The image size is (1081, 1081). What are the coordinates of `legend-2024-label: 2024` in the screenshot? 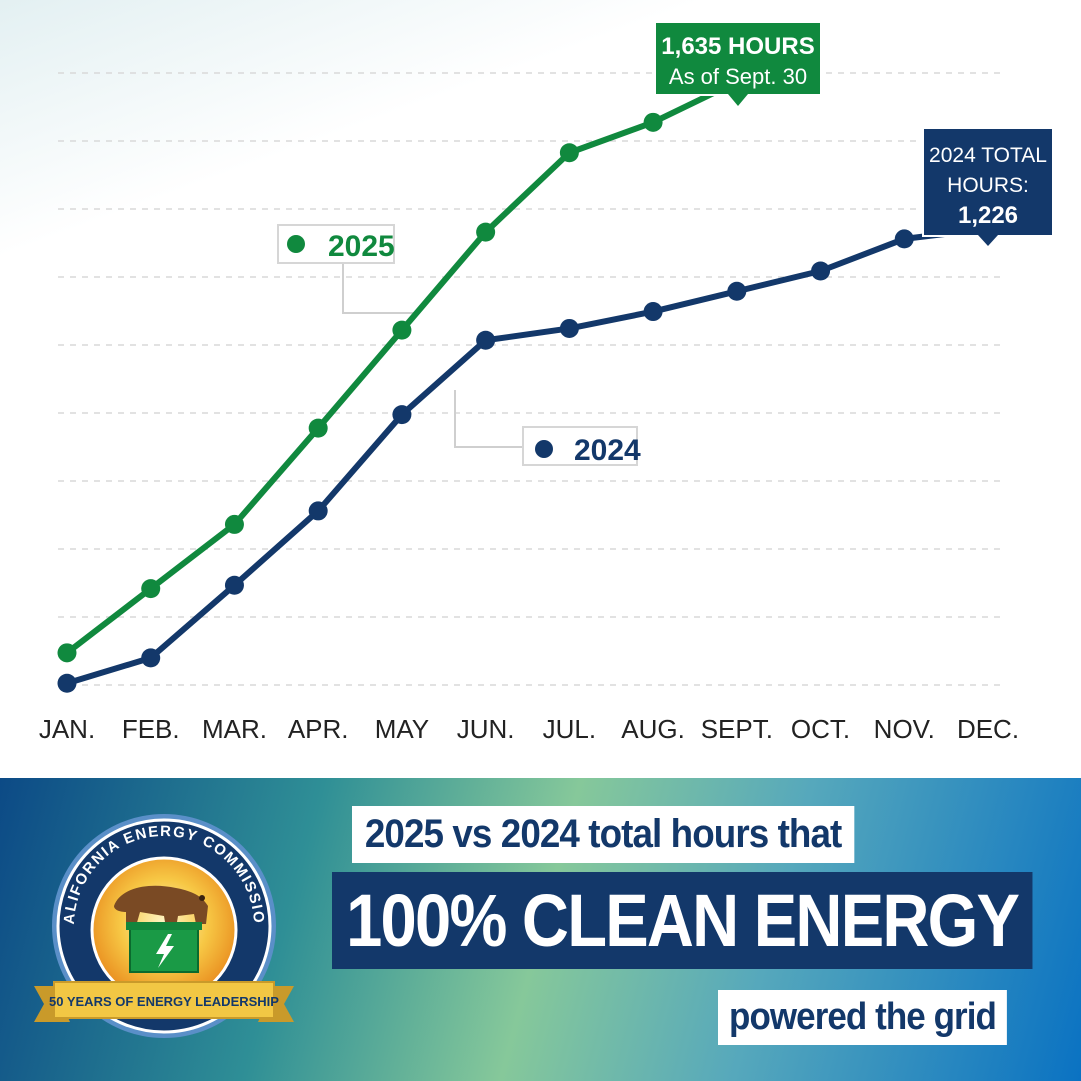 It's located at (607, 450).